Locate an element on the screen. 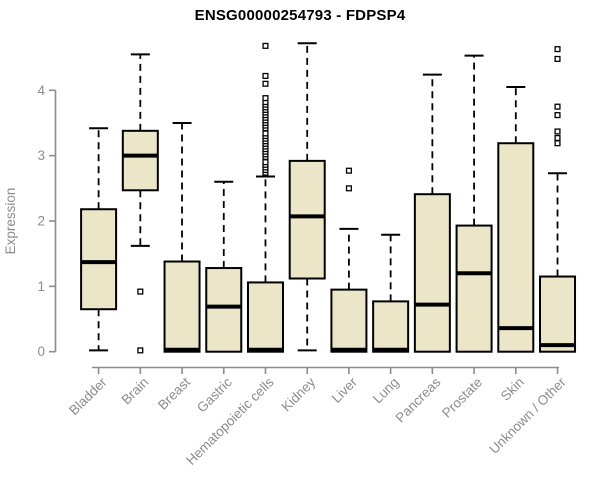 The image size is (600, 500). box-kidney is located at coordinates (307, 219).